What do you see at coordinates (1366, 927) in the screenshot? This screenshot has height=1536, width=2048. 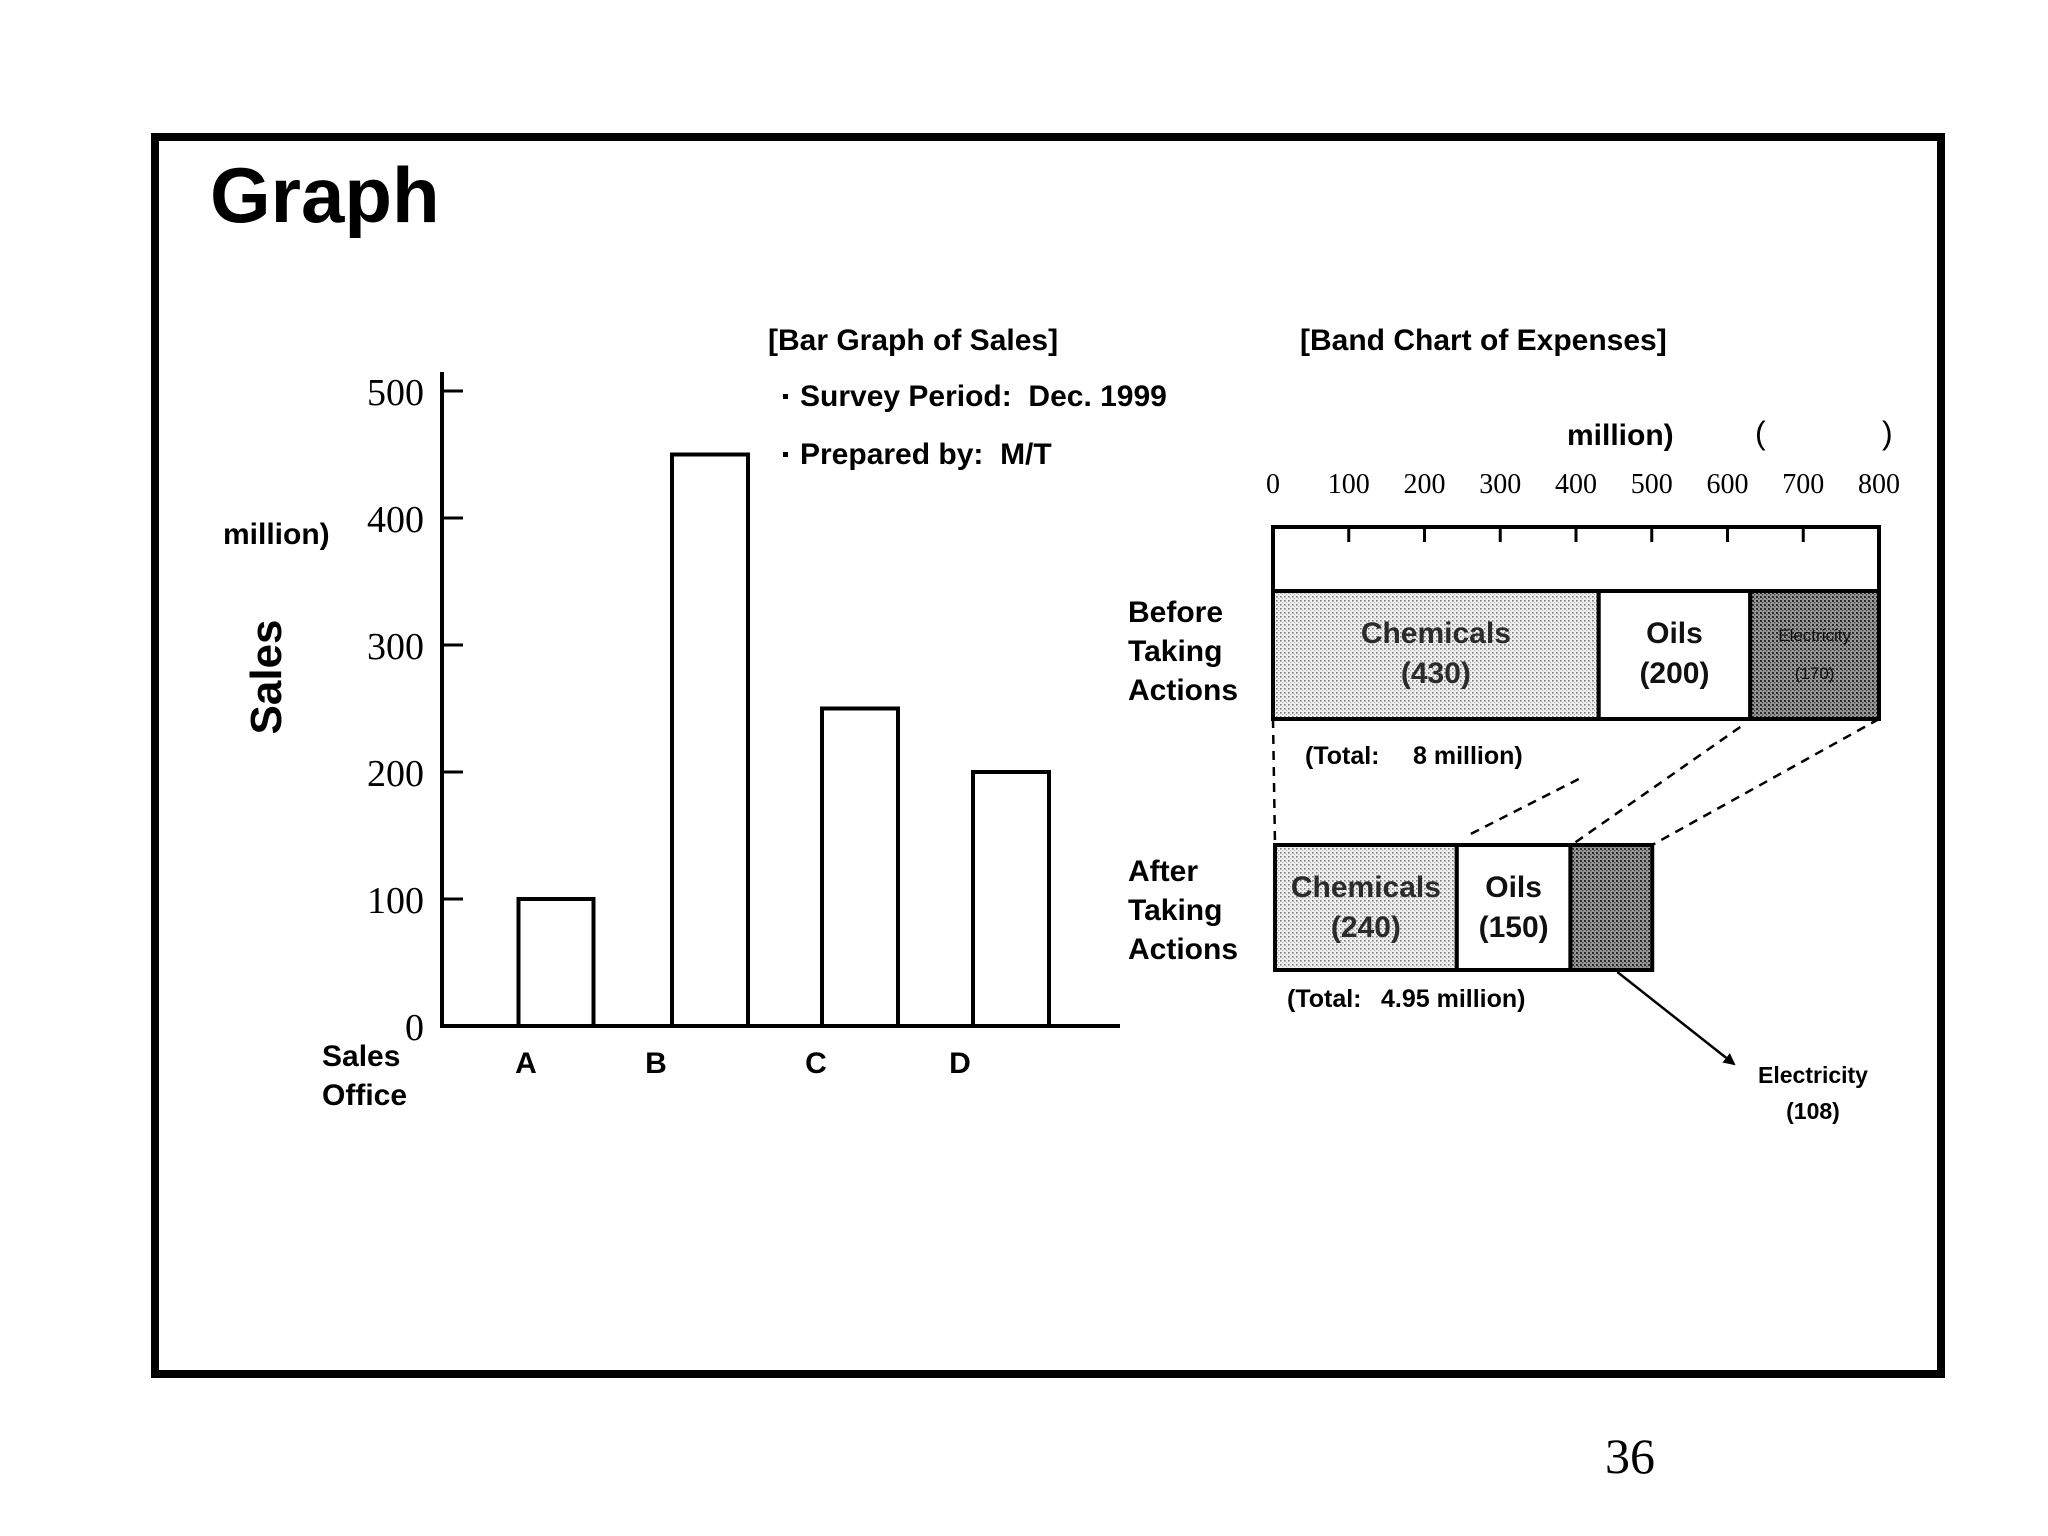 I see `expenses-segment-value: (240)` at bounding box center [1366, 927].